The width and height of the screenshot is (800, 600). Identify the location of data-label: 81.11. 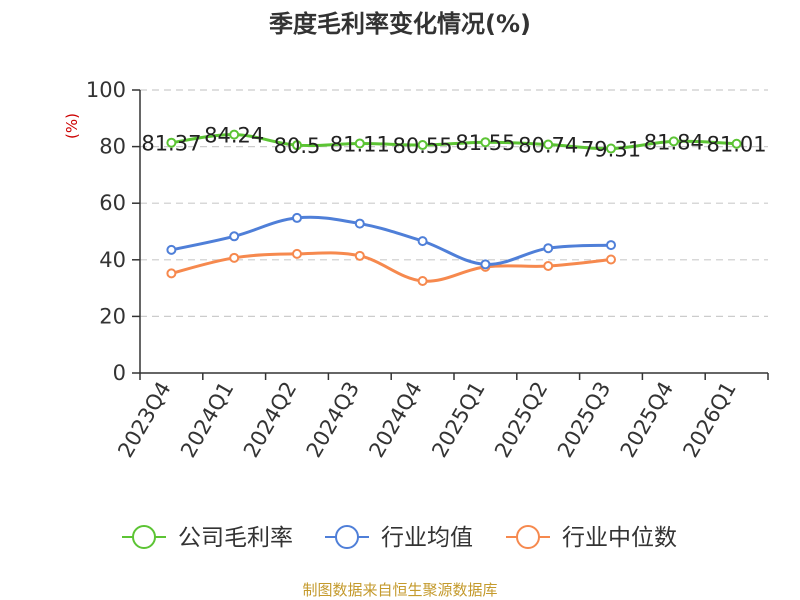
(360, 144).